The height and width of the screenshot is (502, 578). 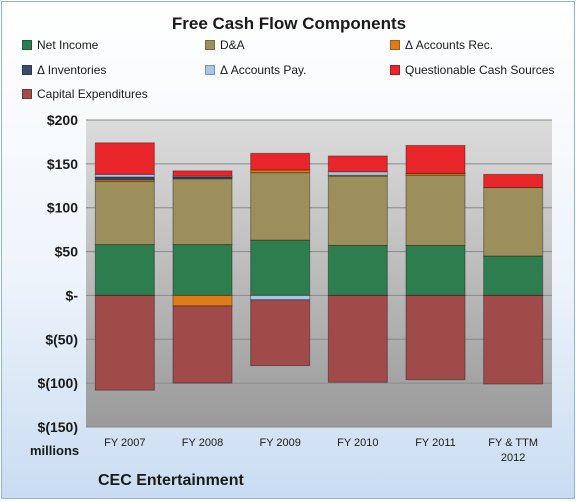 What do you see at coordinates (62, 120) in the screenshot?
I see `y-tick-label: $200` at bounding box center [62, 120].